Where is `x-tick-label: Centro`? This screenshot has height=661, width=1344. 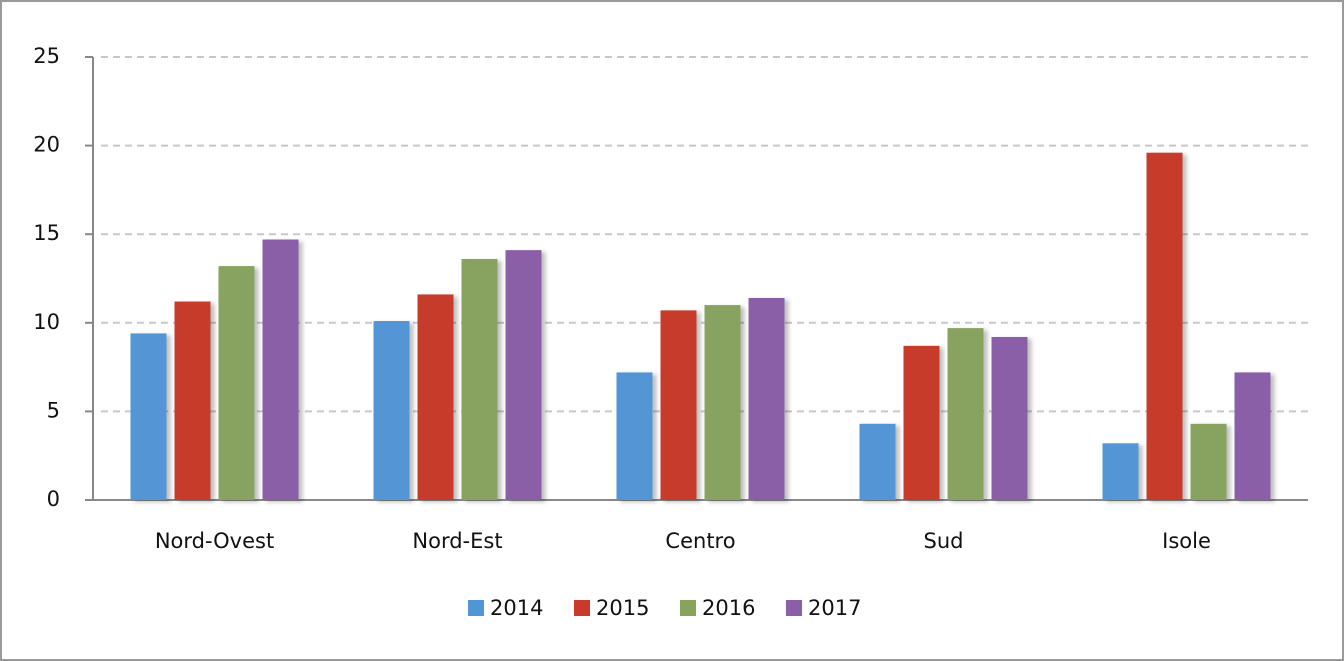
x-tick-label: Centro is located at coordinates (700, 541).